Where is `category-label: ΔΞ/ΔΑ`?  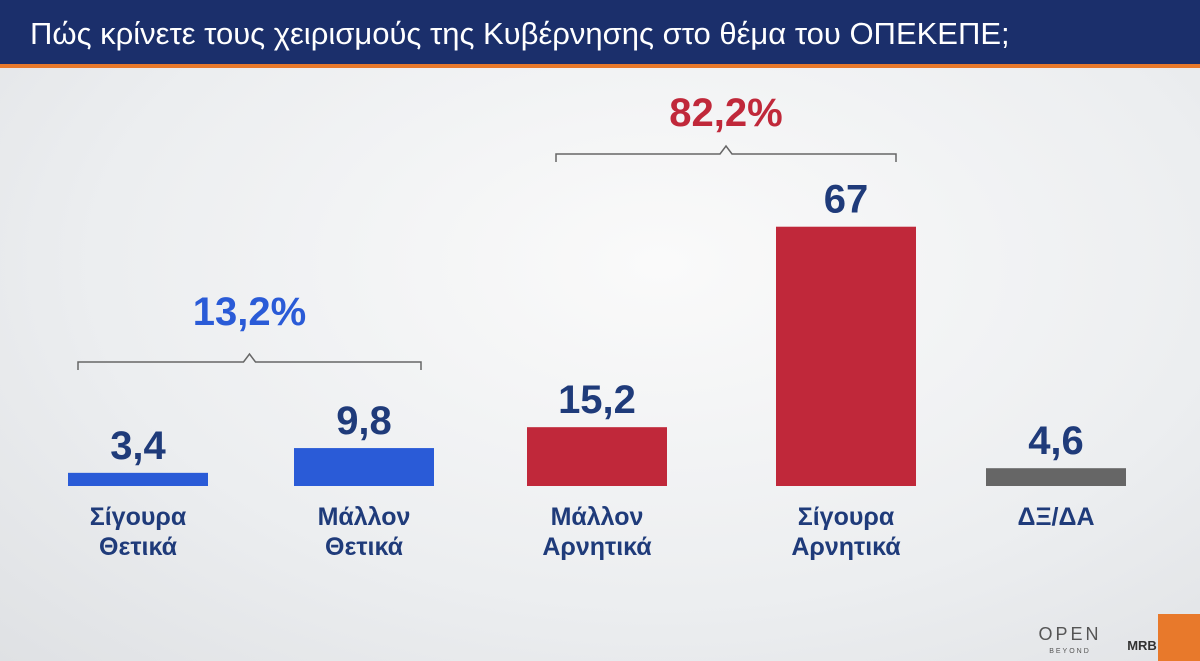
category-label: ΔΞ/ΔΑ is located at coordinates (1056, 517).